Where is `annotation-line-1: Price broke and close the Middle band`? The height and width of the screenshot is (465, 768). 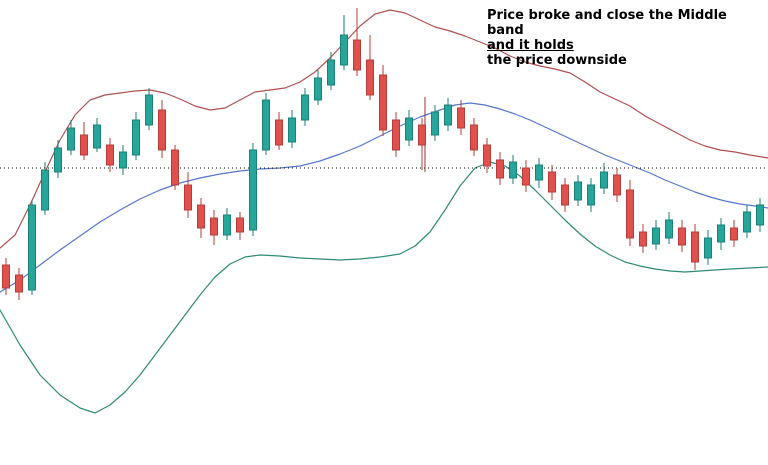 annotation-line-1: Price broke and close the Middle band is located at coordinates (607, 23).